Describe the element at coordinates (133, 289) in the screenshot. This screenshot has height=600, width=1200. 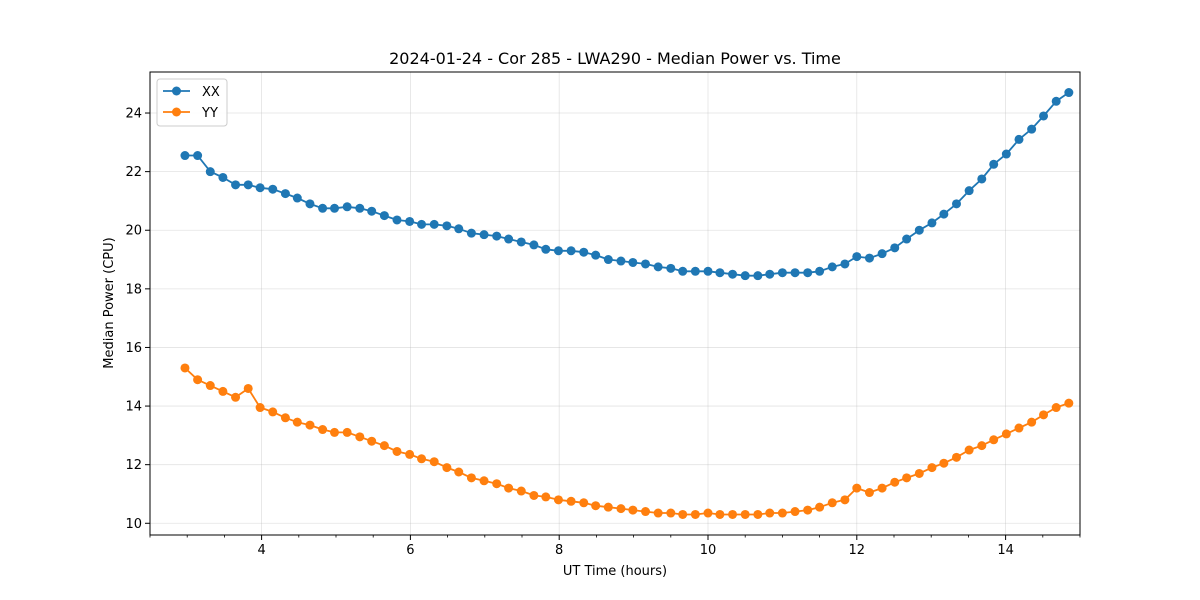
I see `y-tick-label: 18` at that location.